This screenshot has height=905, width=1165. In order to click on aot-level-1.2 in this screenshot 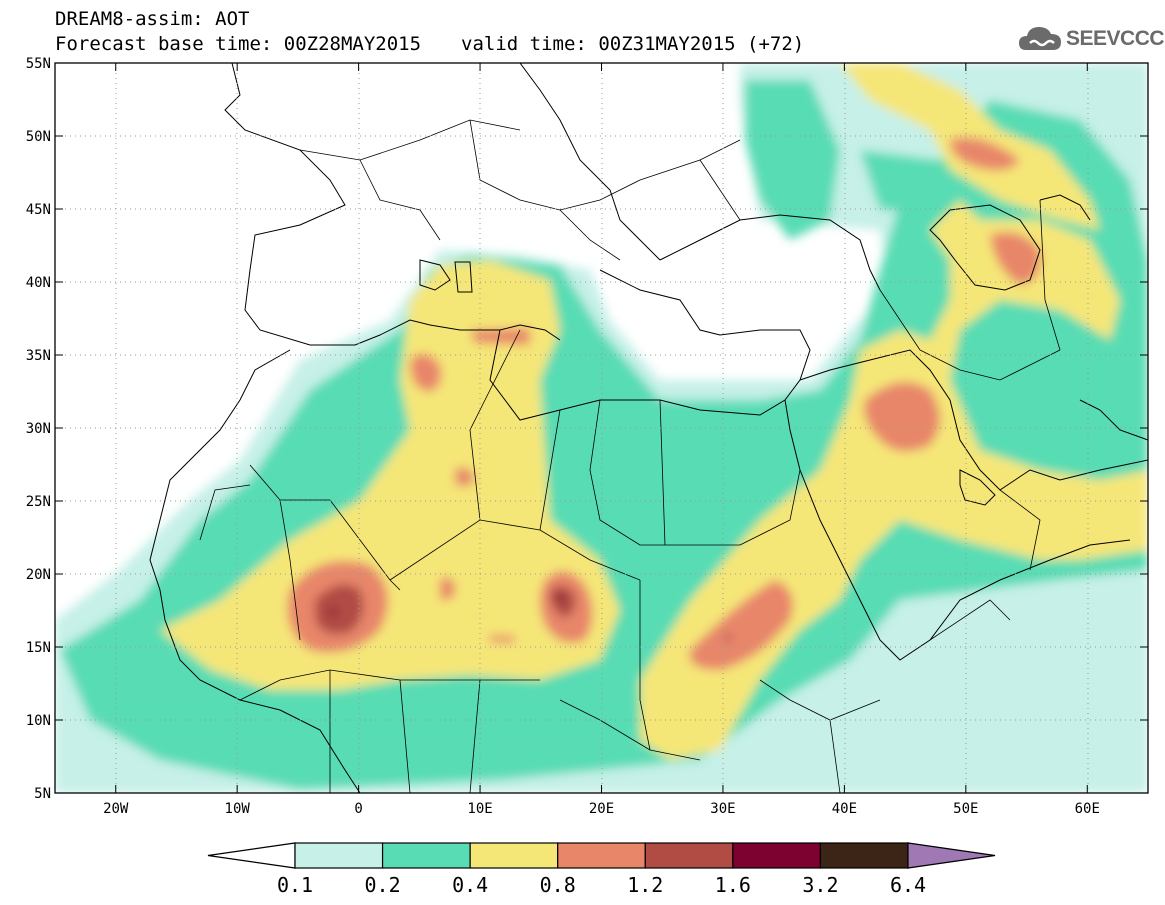, I will do `click(445, 609)`.